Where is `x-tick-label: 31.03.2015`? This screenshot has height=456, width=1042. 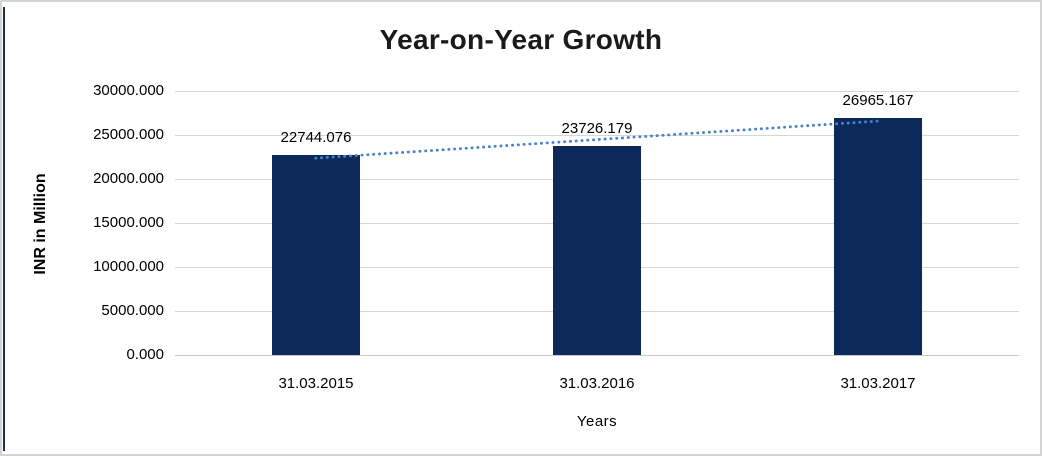 x-tick-label: 31.03.2015 is located at coordinates (316, 383).